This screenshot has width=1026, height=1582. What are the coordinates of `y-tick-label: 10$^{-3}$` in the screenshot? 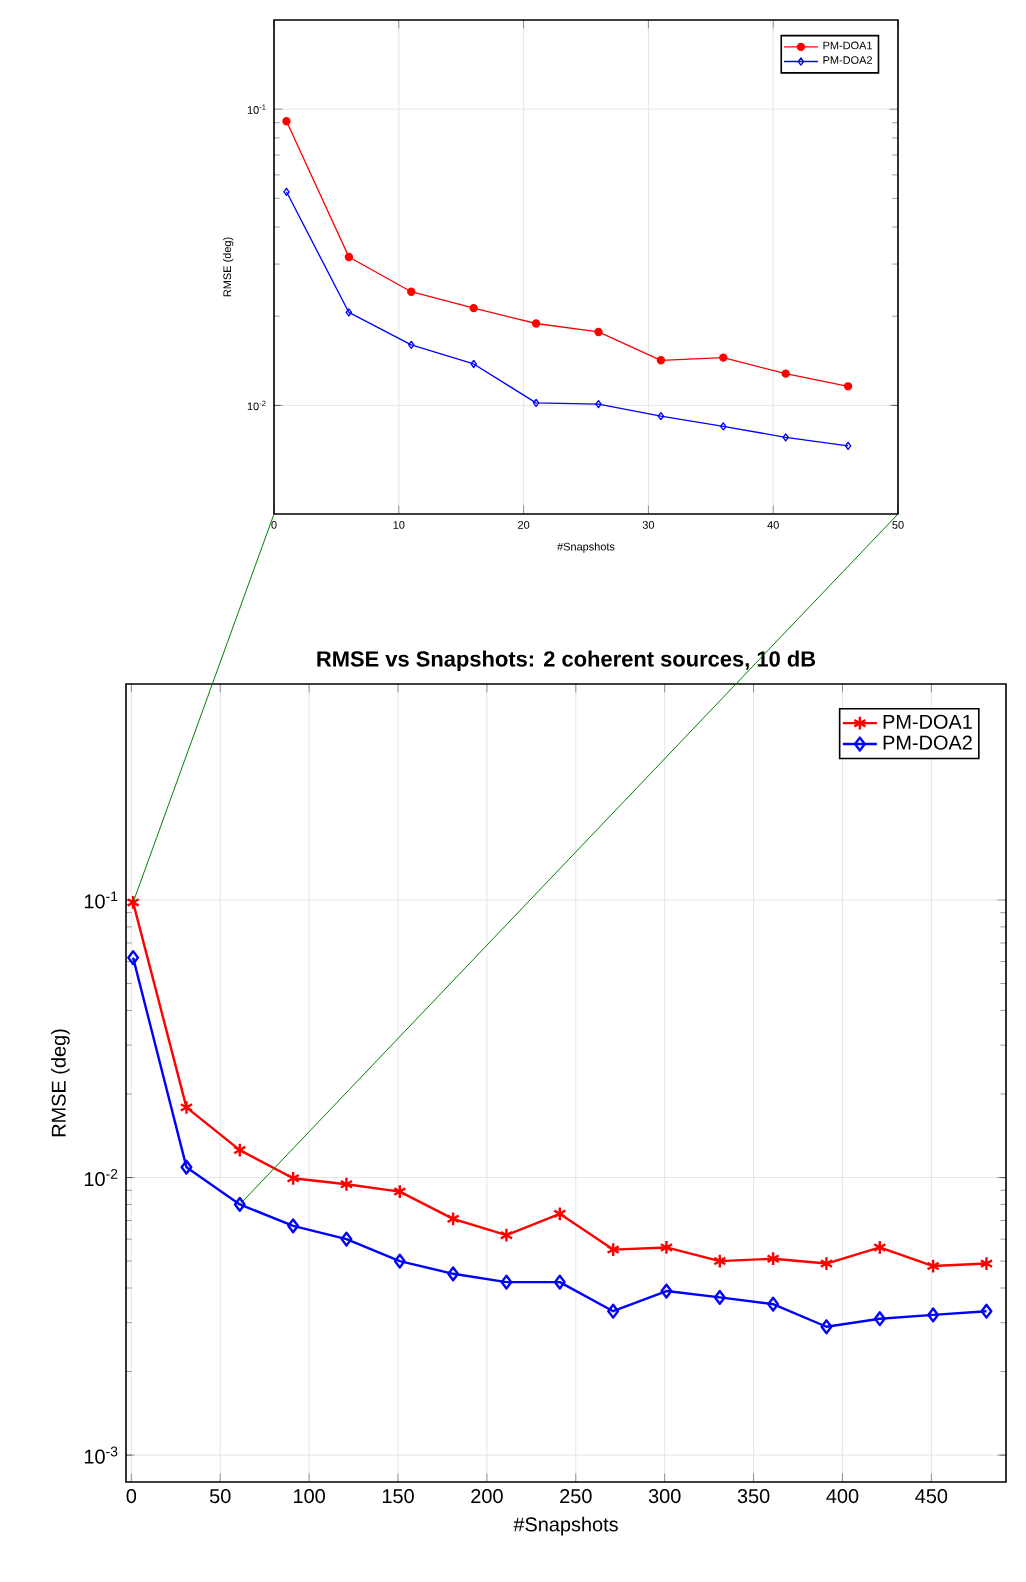 It's located at (101, 1455).